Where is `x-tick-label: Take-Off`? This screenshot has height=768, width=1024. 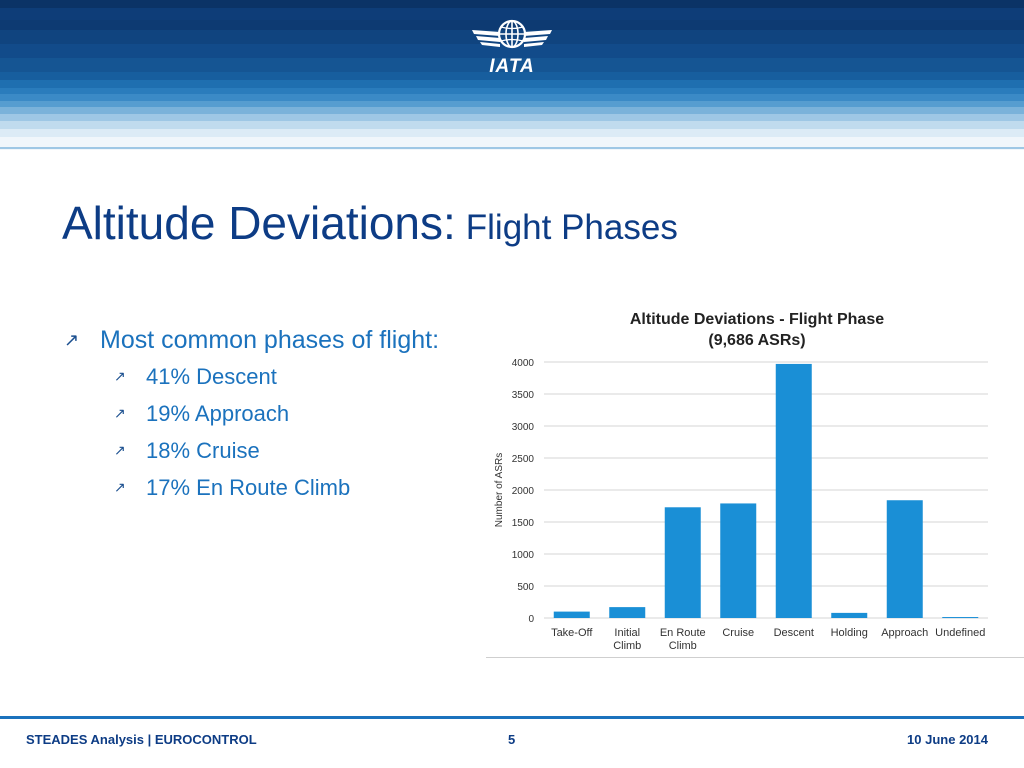
x-tick-label: Take-Off is located at coordinates (572, 633).